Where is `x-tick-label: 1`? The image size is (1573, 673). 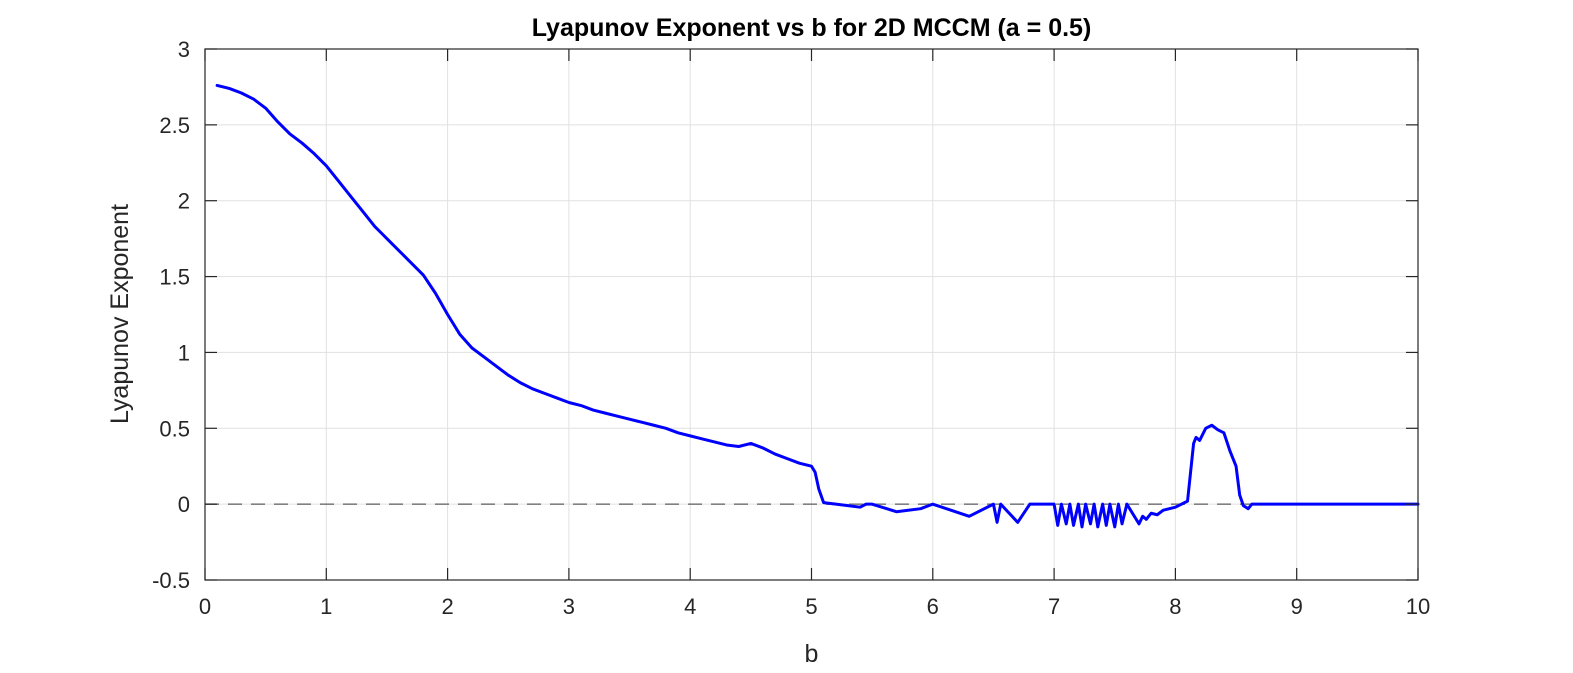 x-tick-label: 1 is located at coordinates (326, 606).